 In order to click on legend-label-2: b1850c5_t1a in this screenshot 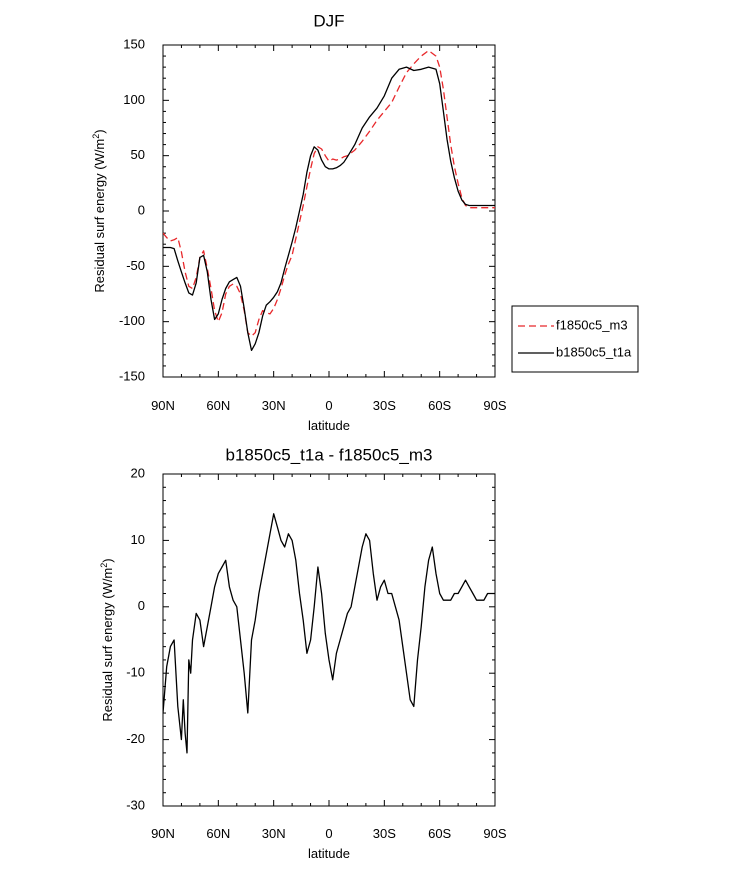, I will do `click(594, 351)`.